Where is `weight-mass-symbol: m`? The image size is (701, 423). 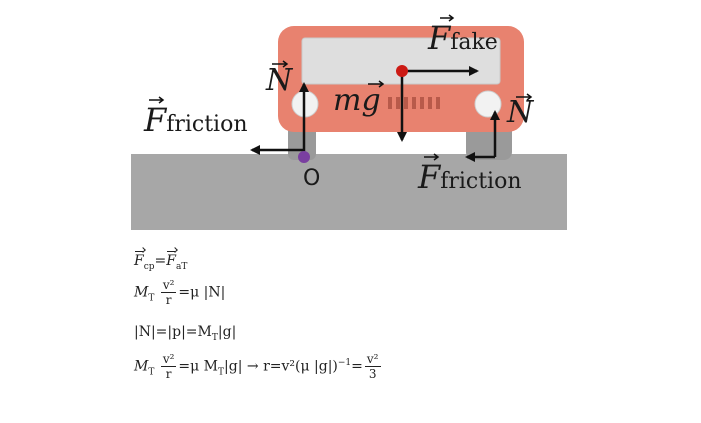 weight-mass-symbol: m is located at coordinates (347, 100).